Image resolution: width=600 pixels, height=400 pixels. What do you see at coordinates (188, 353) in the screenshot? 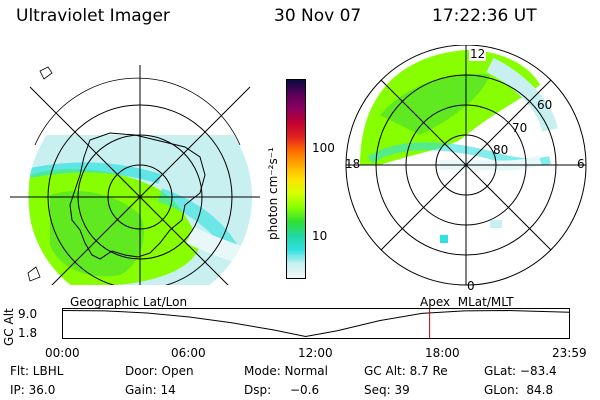
I see `strip-xtick-1: 06:00` at bounding box center [188, 353].